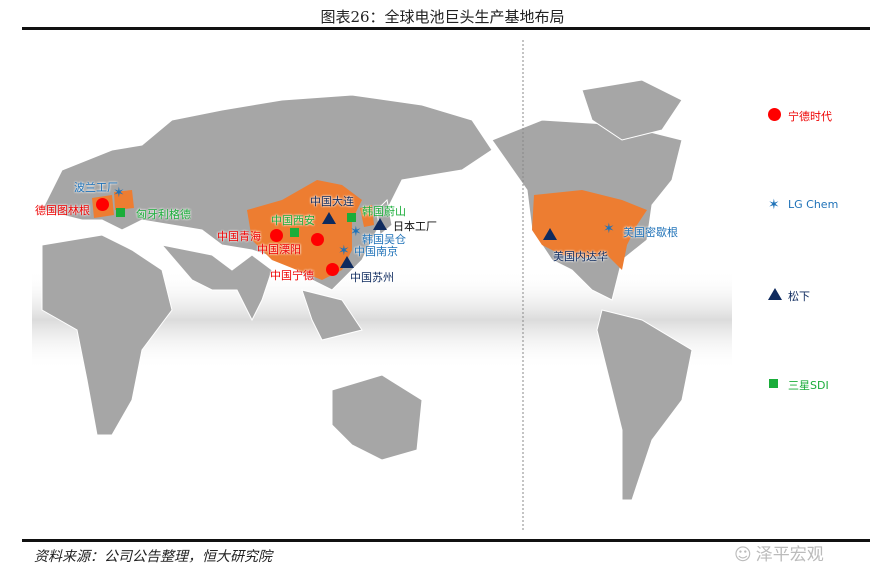  I want to click on legend-label: 三星SDI, so click(808, 385).